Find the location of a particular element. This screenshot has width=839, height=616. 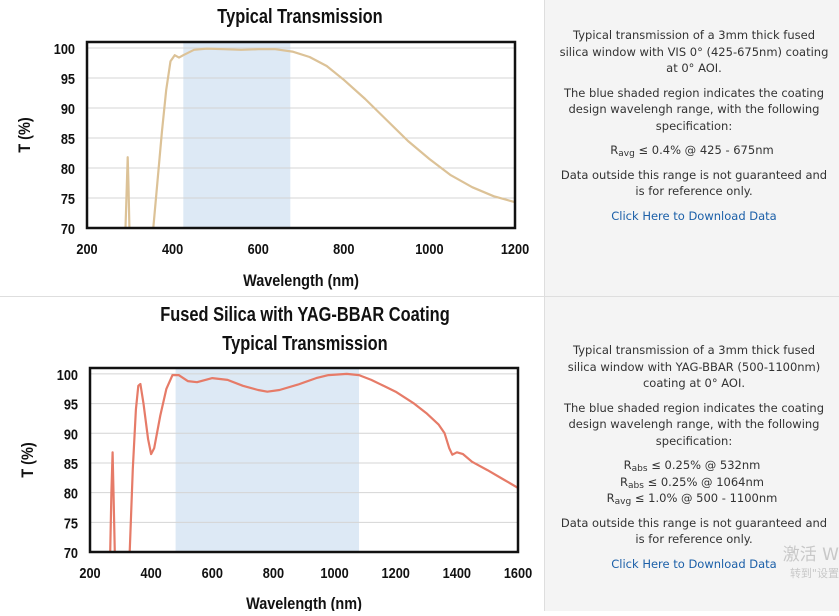

spec-line: Ravg ≤ 0.4% @ 425 - 675nm is located at coordinates (692, 150).